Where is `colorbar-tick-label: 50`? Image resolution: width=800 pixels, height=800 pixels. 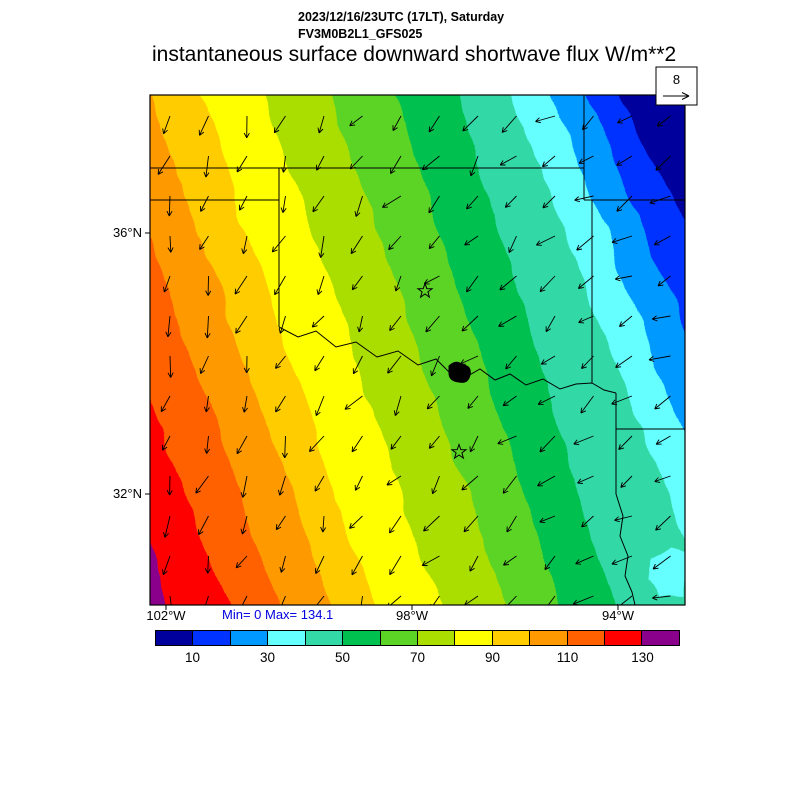
colorbar-tick-label: 50 is located at coordinates (342, 657).